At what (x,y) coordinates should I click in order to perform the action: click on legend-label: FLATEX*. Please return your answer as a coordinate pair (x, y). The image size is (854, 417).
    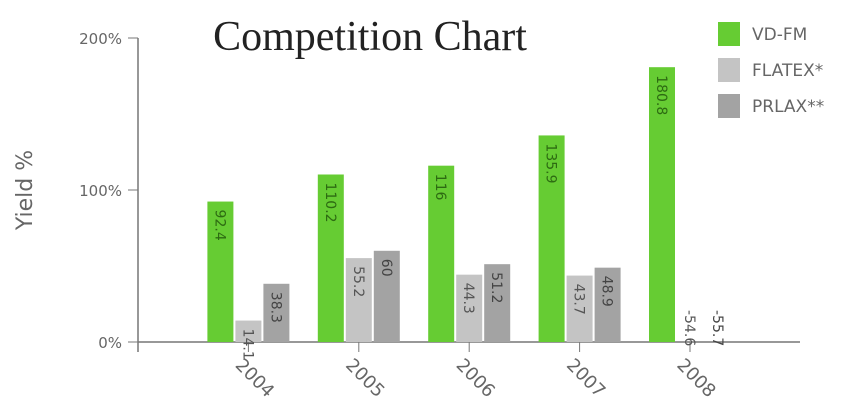
    Looking at the image, I should click on (787, 71).